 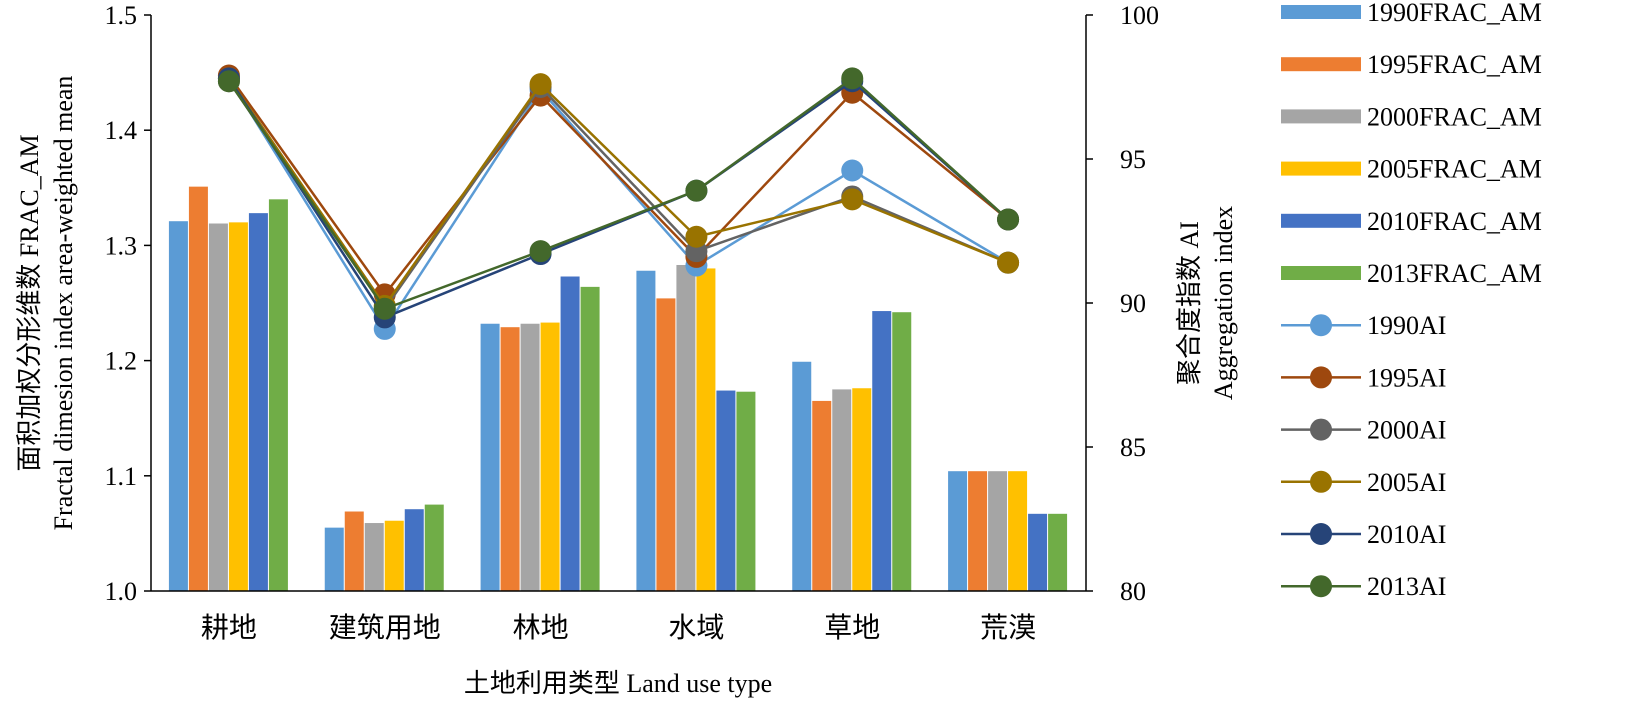 What do you see at coordinates (541, 628) in the screenshot?
I see `category-label: 林地` at bounding box center [541, 628].